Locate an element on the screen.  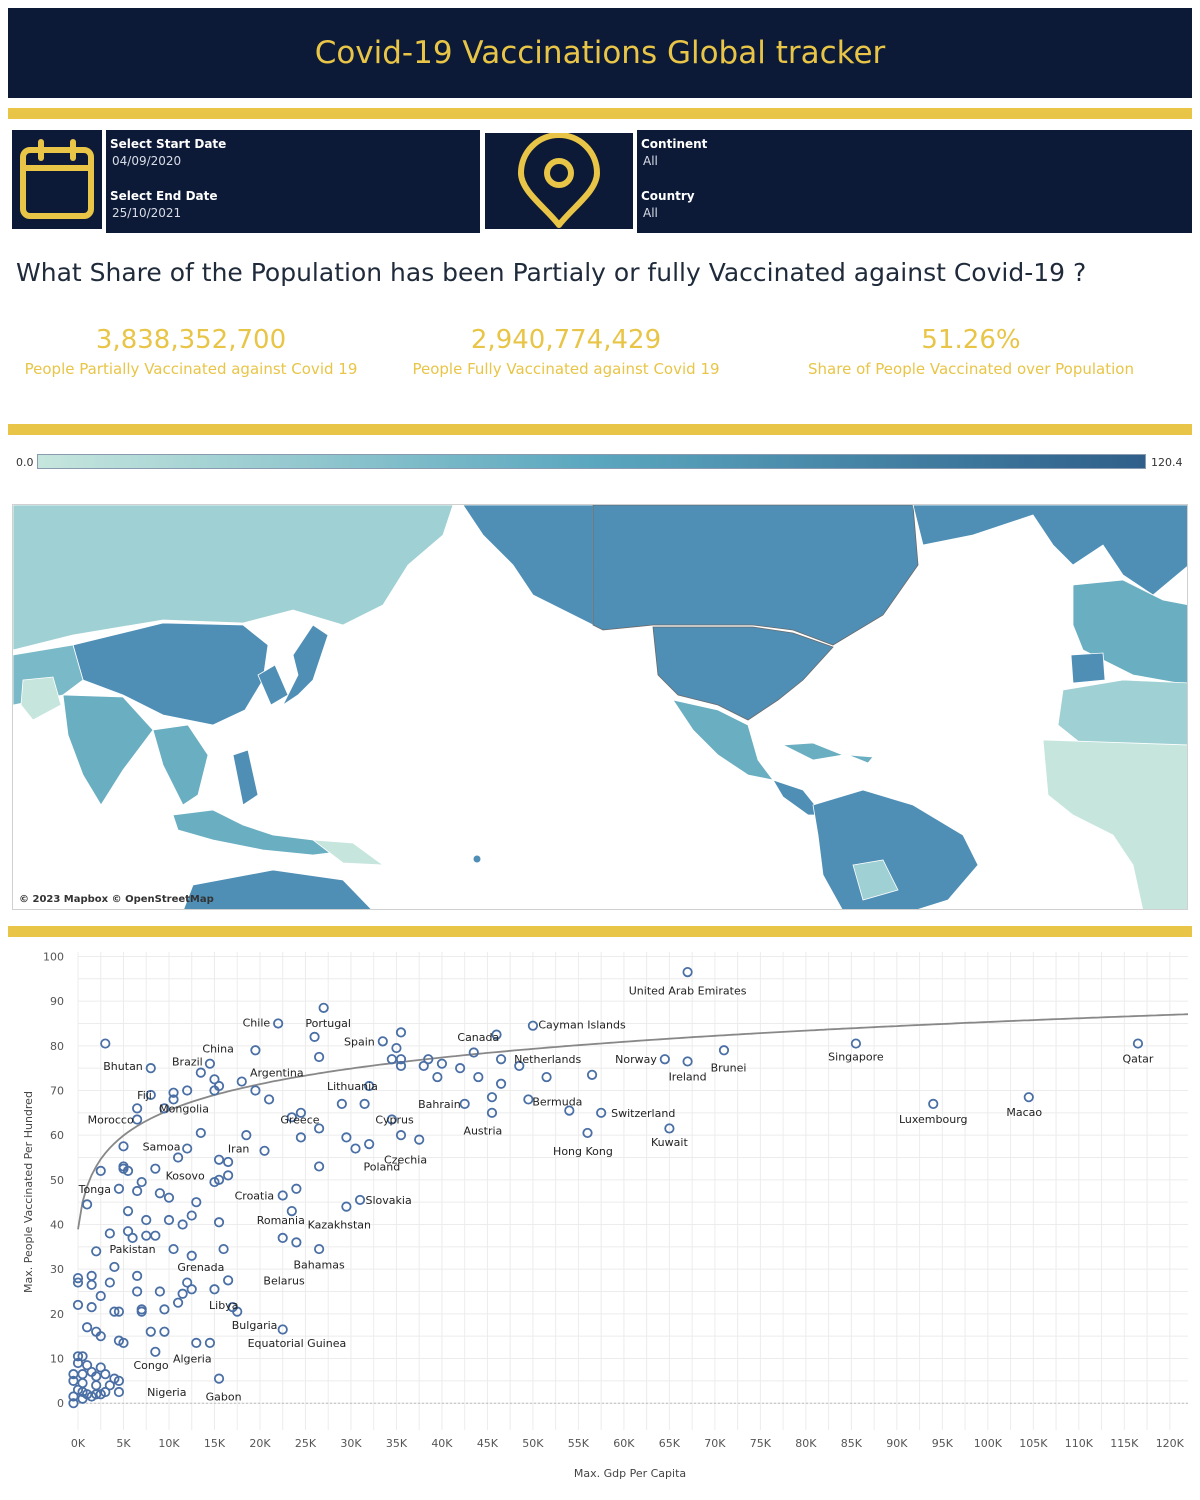
location-filter-panel: Continent All Country All is located at coordinates (914, 181).